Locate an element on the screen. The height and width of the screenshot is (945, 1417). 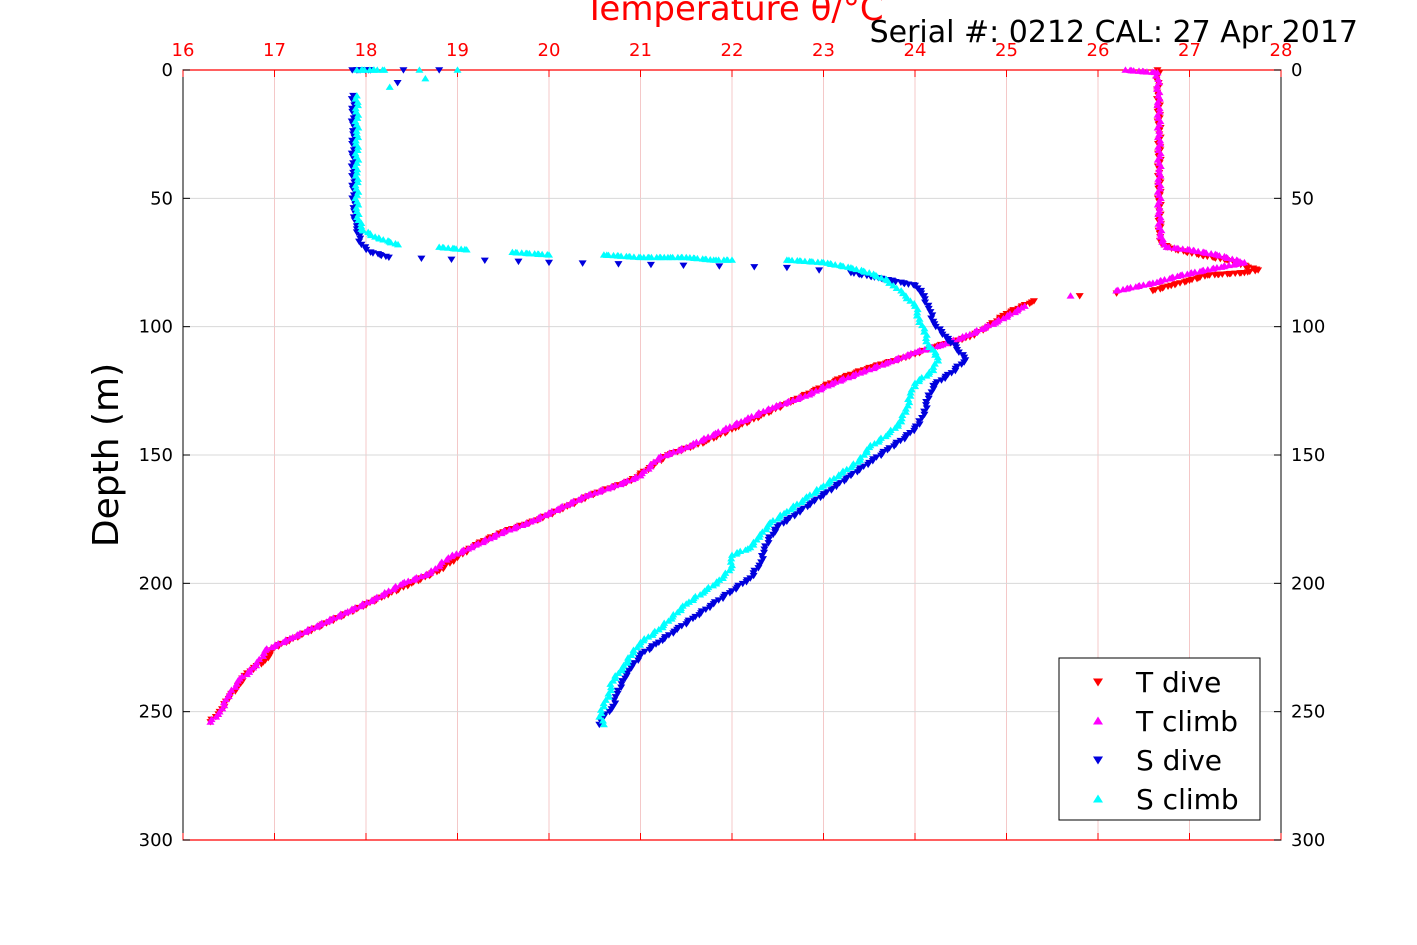
legend-label: T climb is located at coordinates (1186, 721).